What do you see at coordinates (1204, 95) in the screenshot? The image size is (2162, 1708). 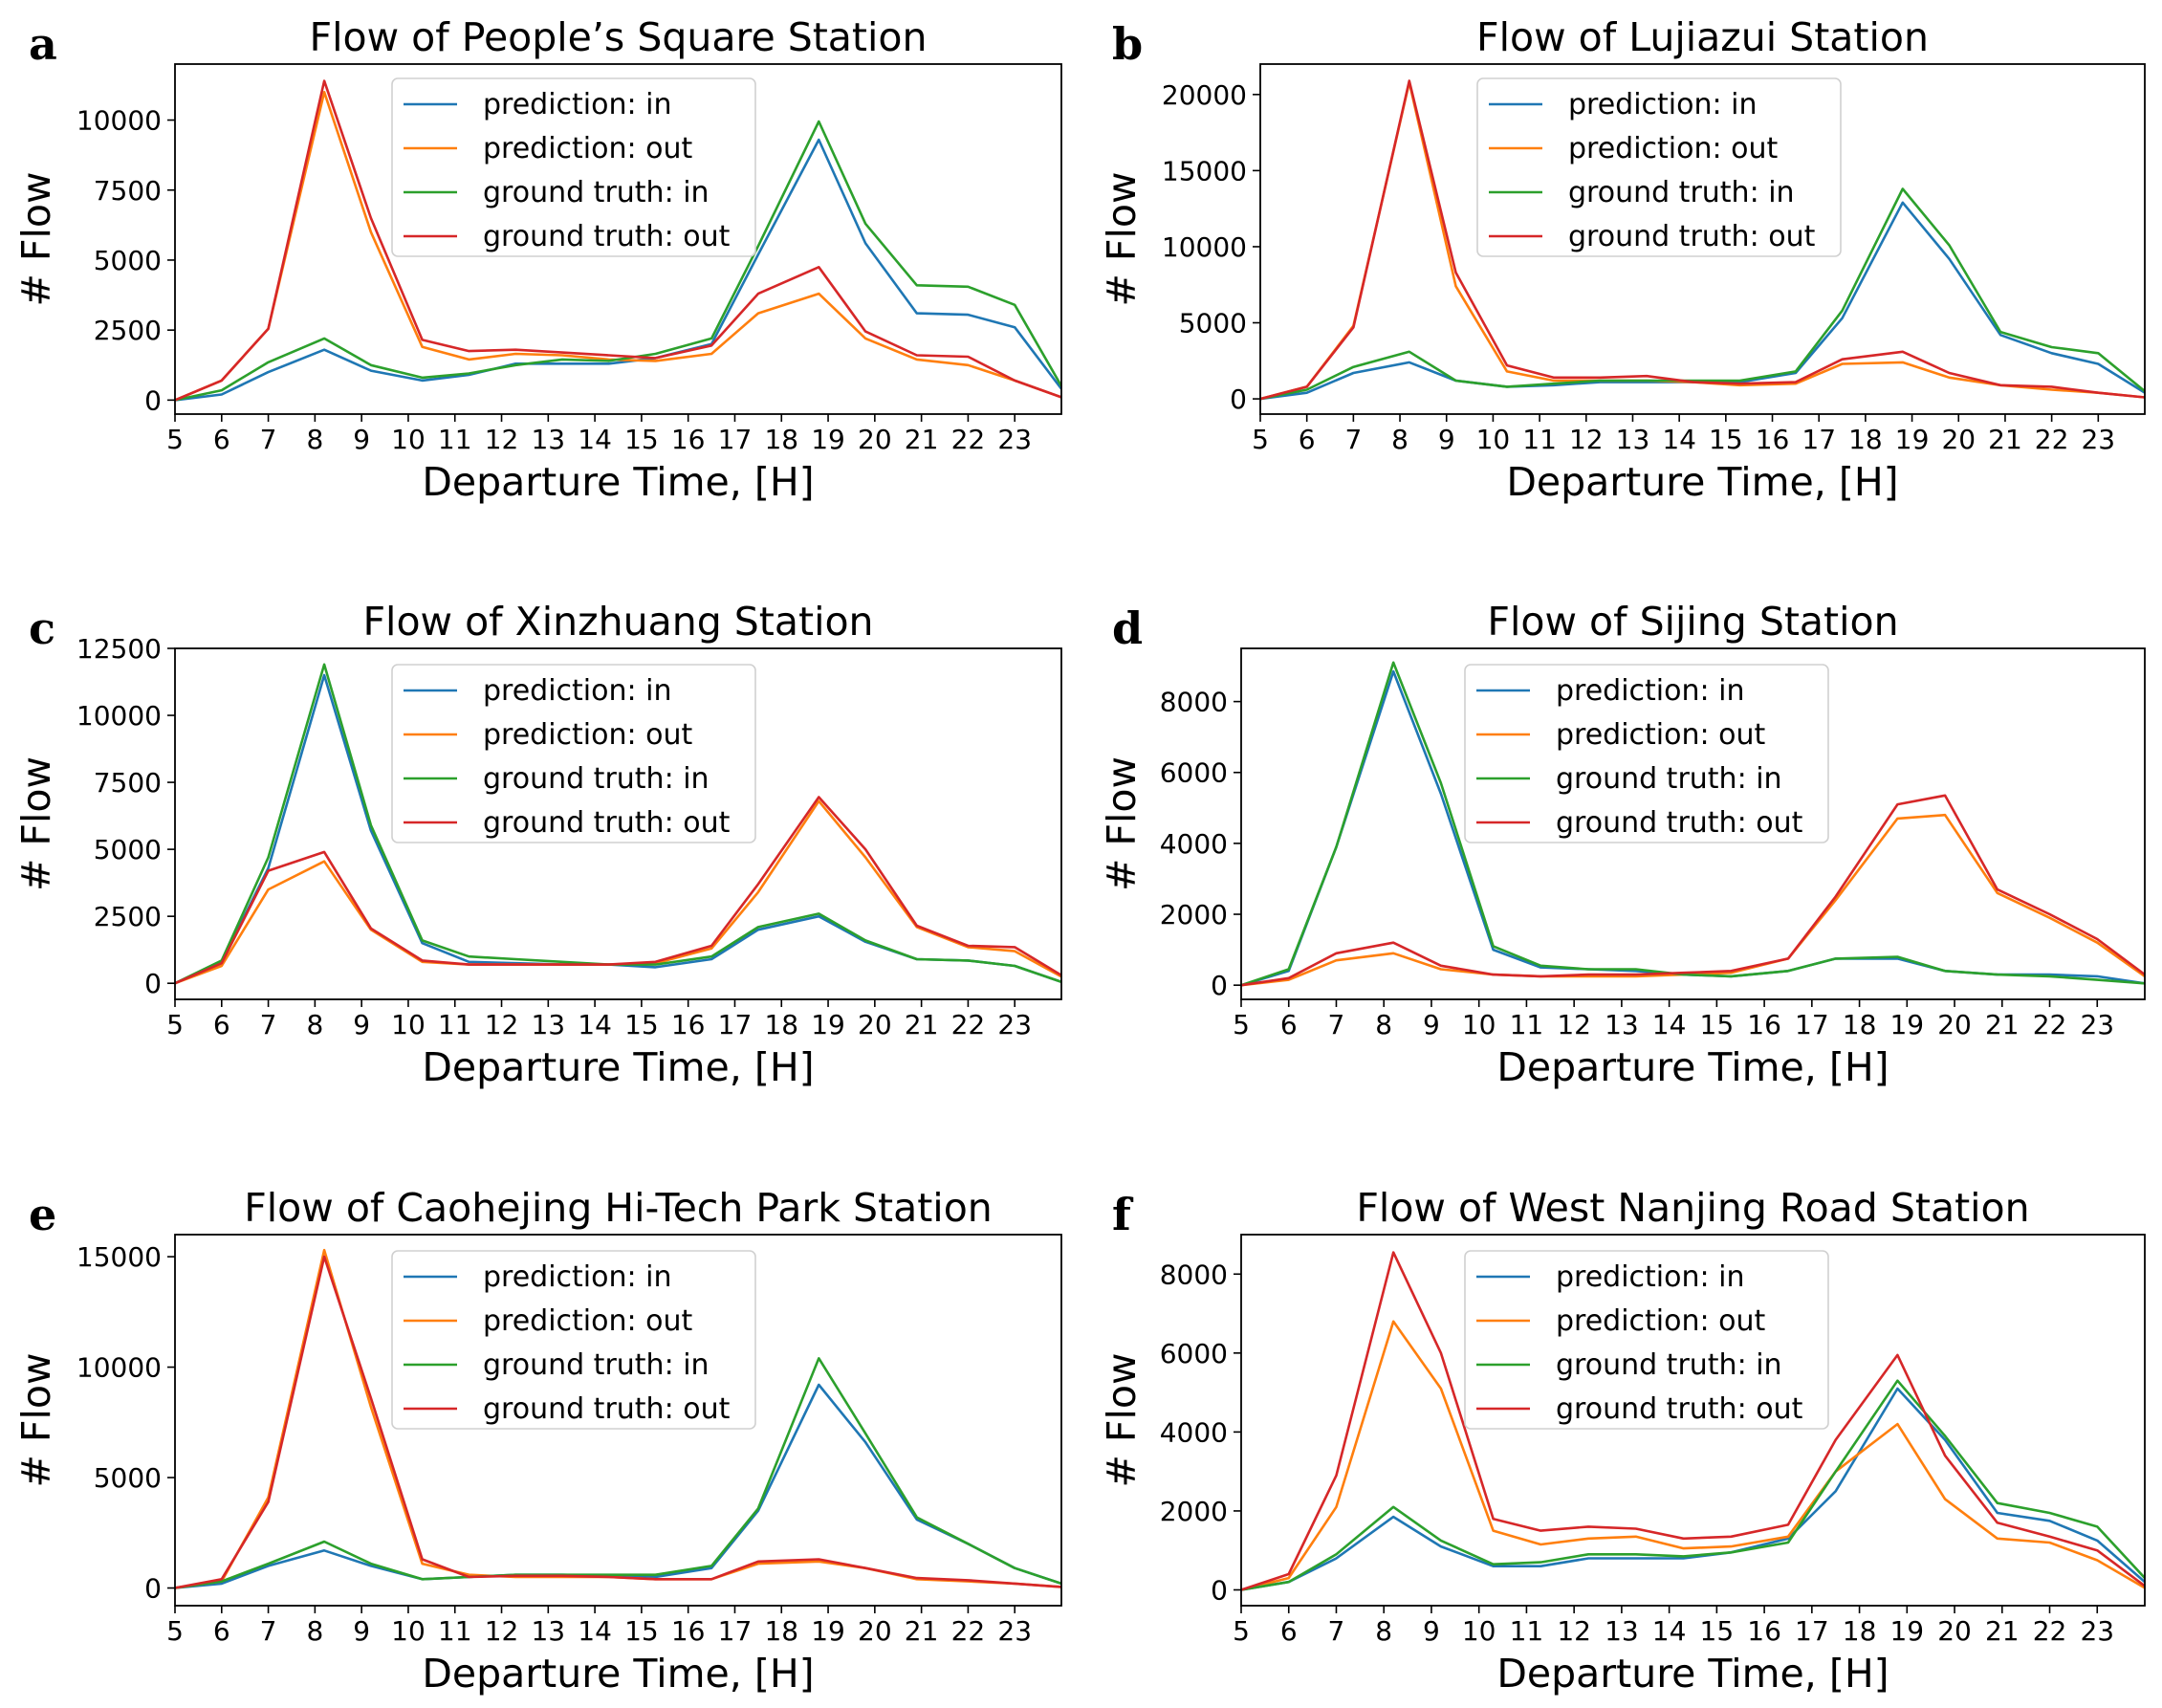 I see `y-tick-label: 20000` at bounding box center [1204, 95].